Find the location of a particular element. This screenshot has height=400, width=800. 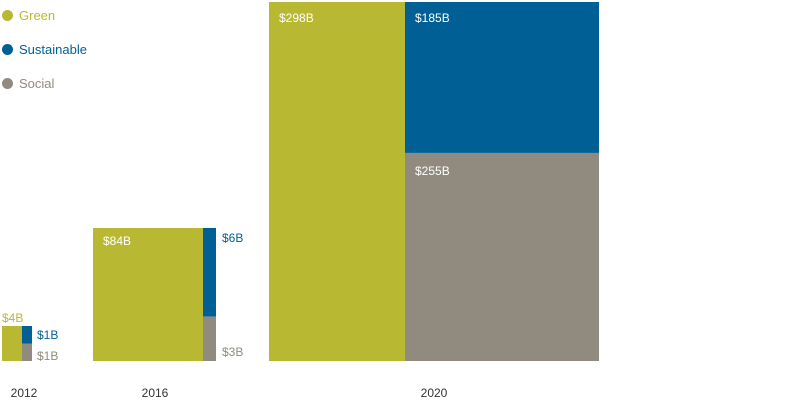

legend-item-sustainable: Sustainable is located at coordinates (44, 49).